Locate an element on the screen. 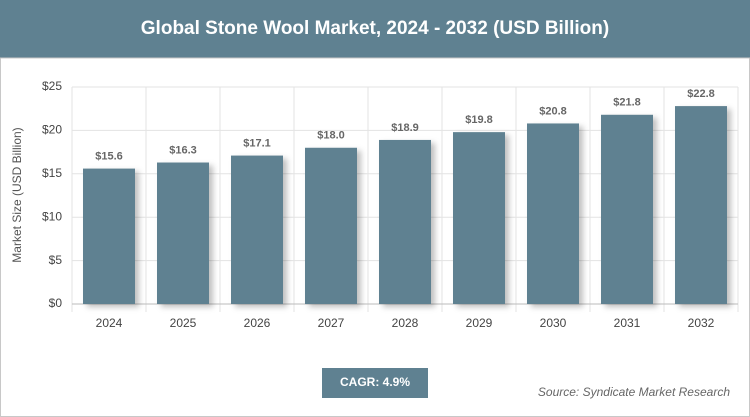 The image size is (750, 417). x-tick-label: 2031 is located at coordinates (627, 323).